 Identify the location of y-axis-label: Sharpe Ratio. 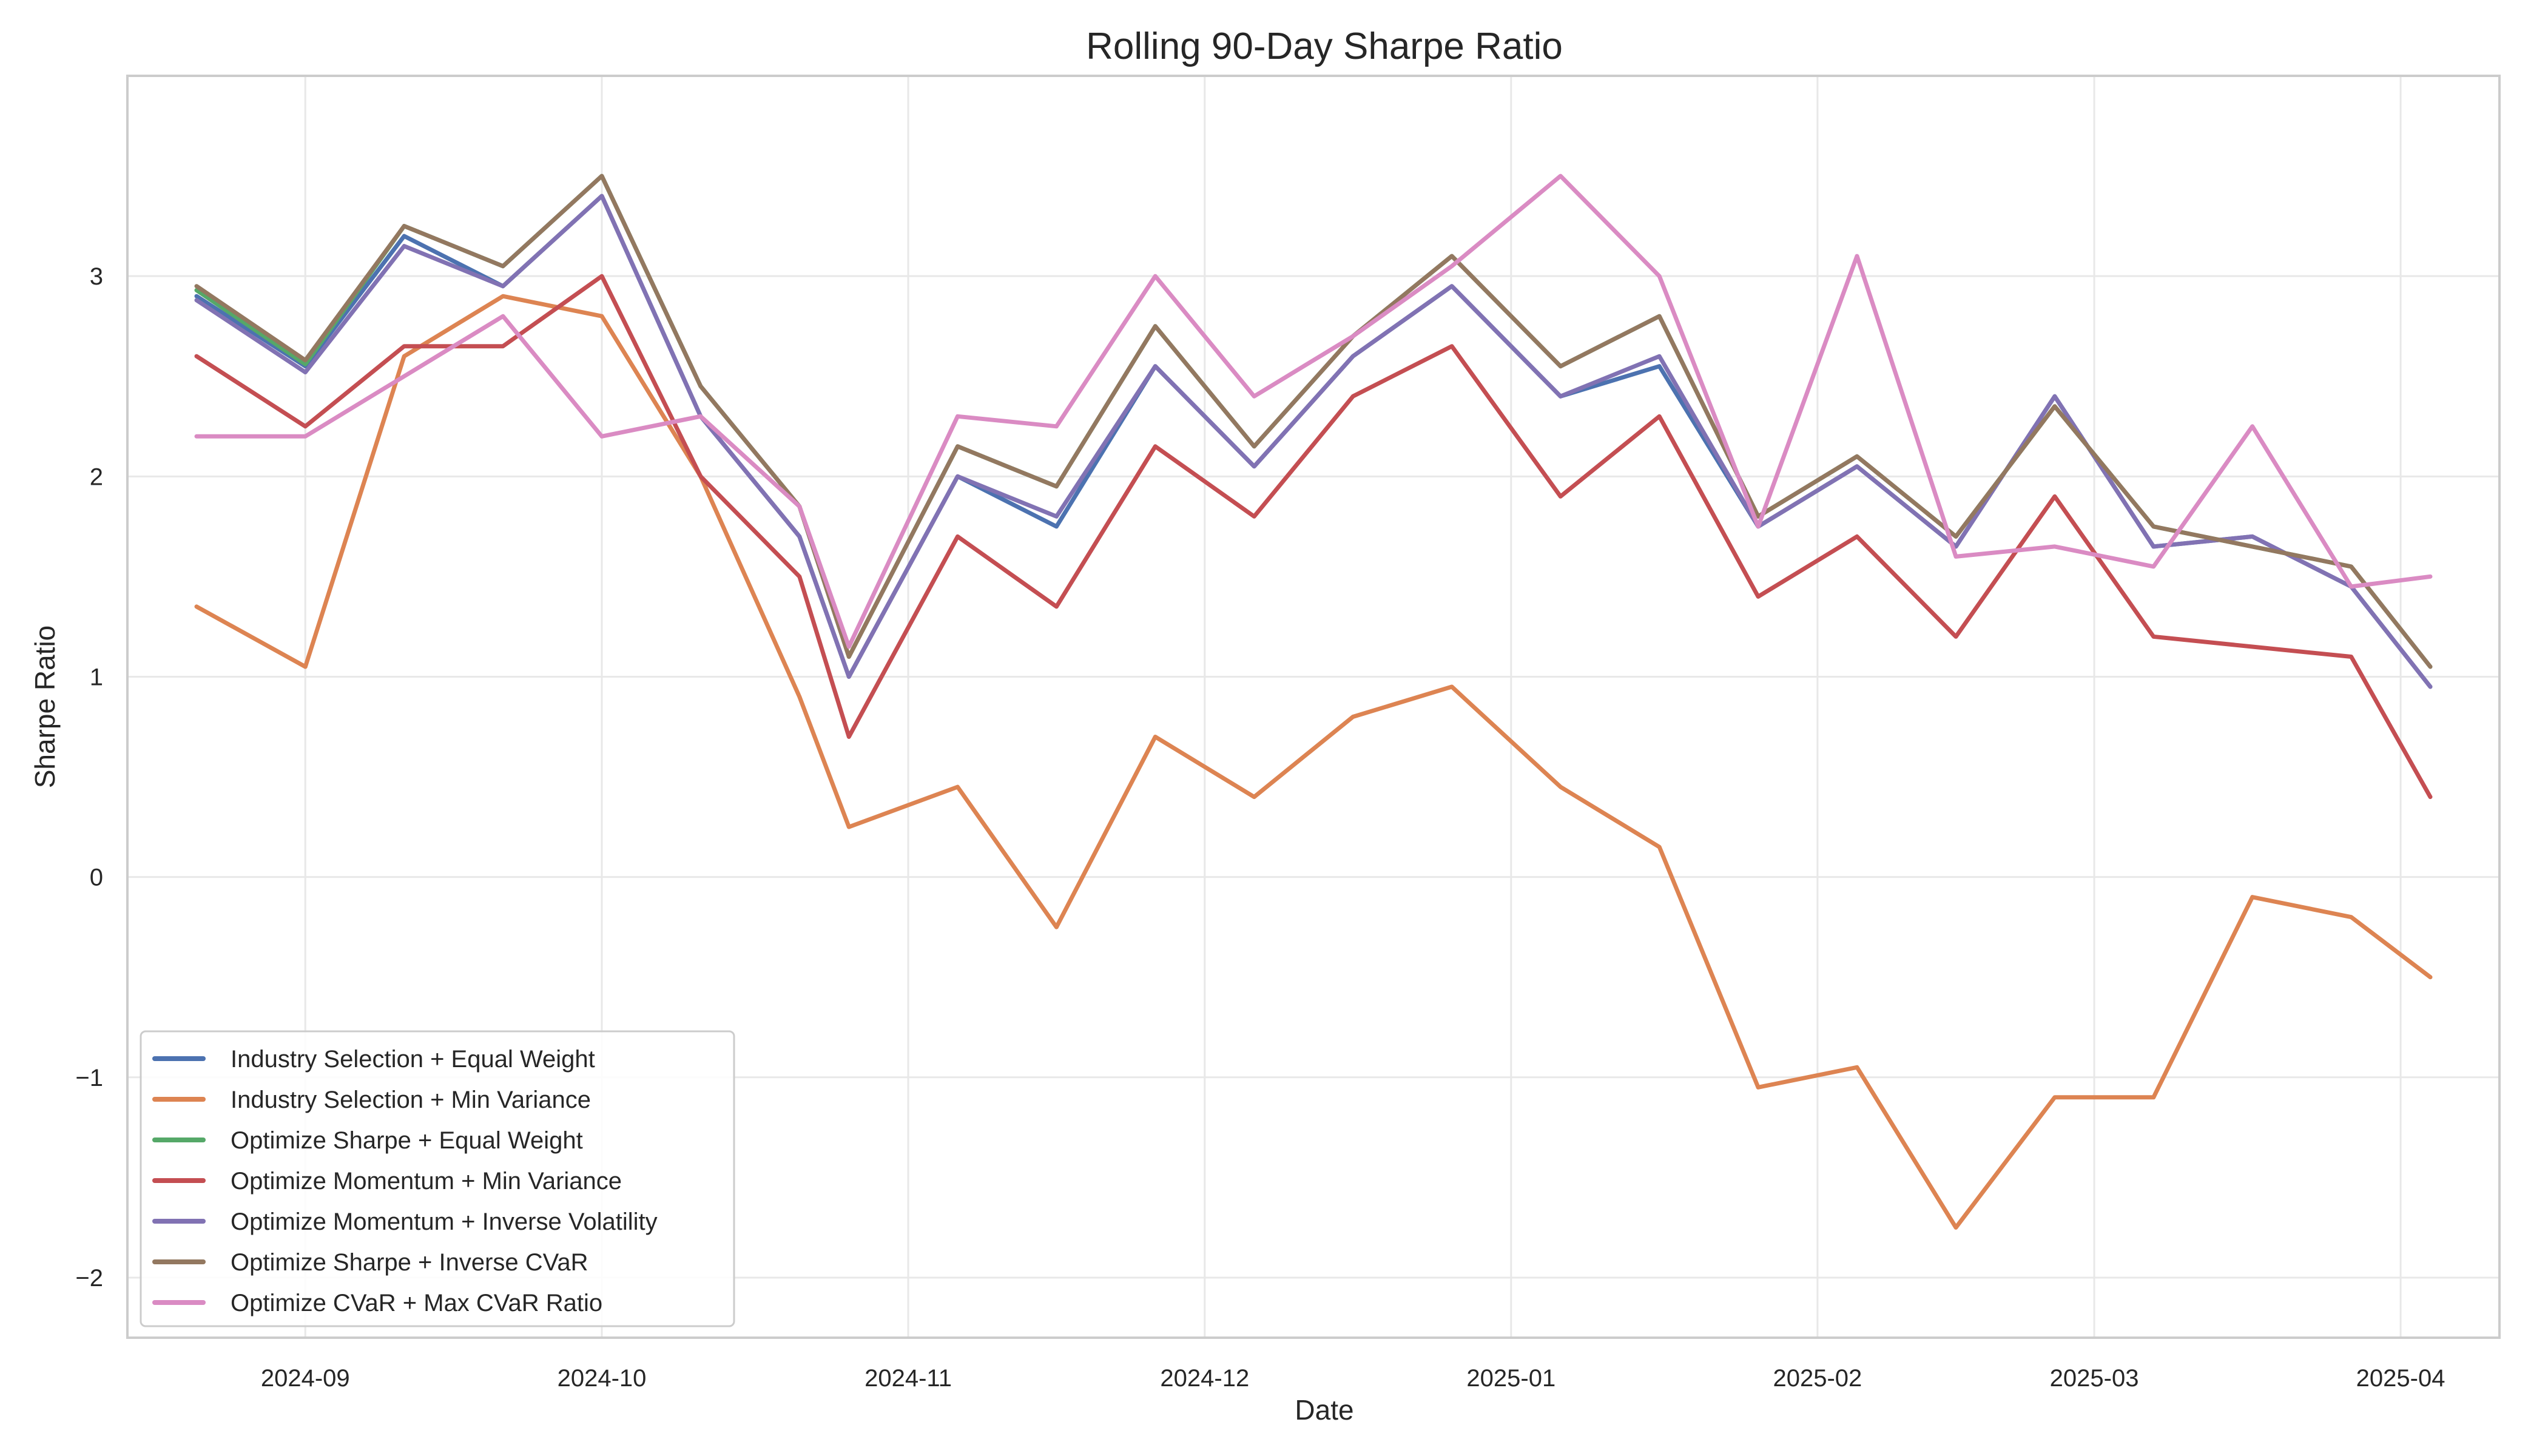
(45, 707).